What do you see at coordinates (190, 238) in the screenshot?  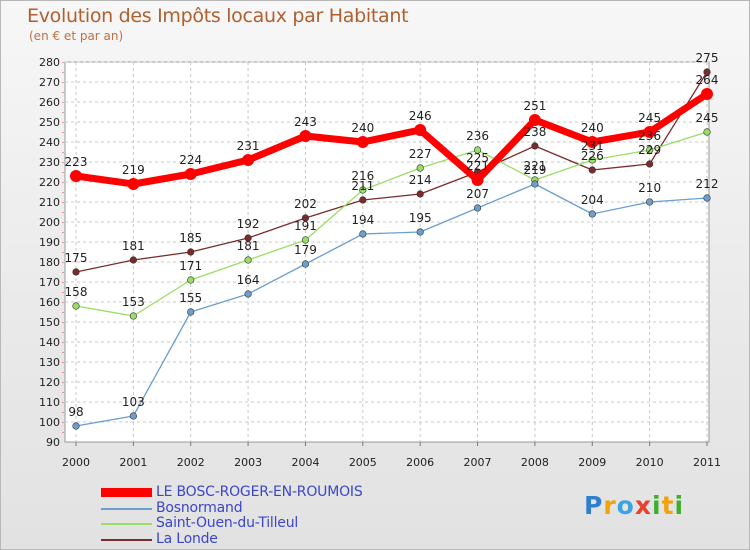 I see `data-label: 185` at bounding box center [190, 238].